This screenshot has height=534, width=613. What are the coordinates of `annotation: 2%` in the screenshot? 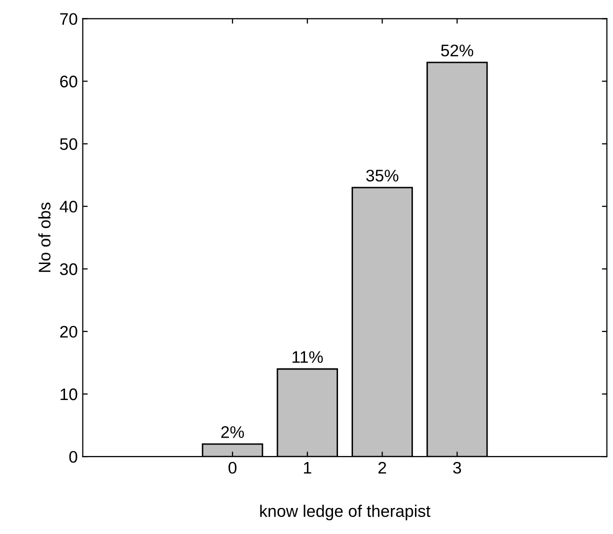 It's located at (232, 432).